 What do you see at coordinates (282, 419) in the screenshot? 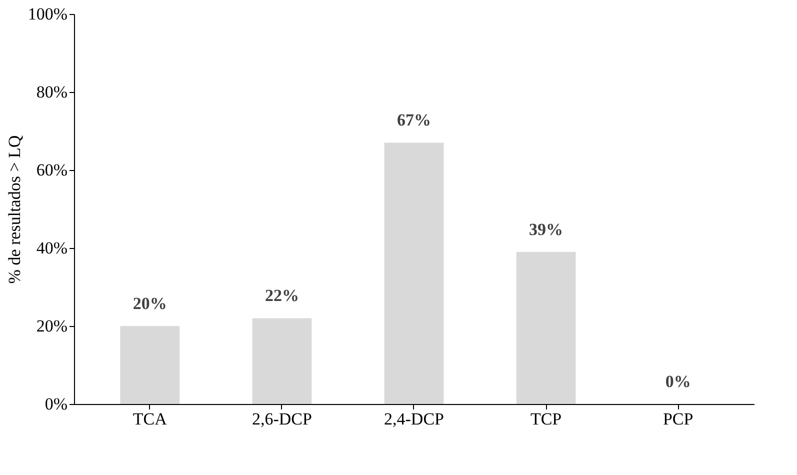
I see `x-tick-label: 2,6-DCP` at bounding box center [282, 419].